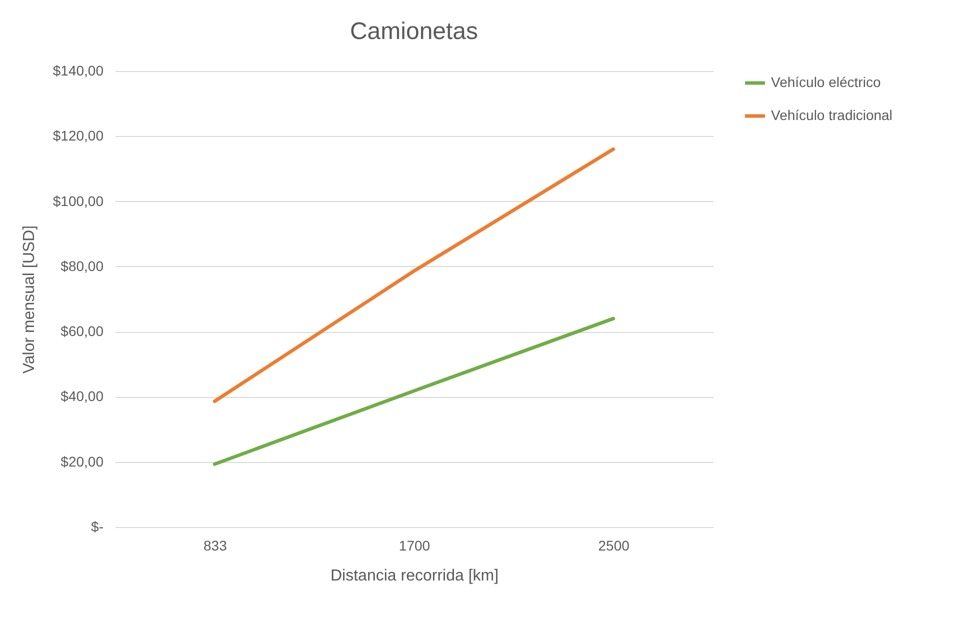  I want to click on x-tick-label: 2500, so click(614, 546).